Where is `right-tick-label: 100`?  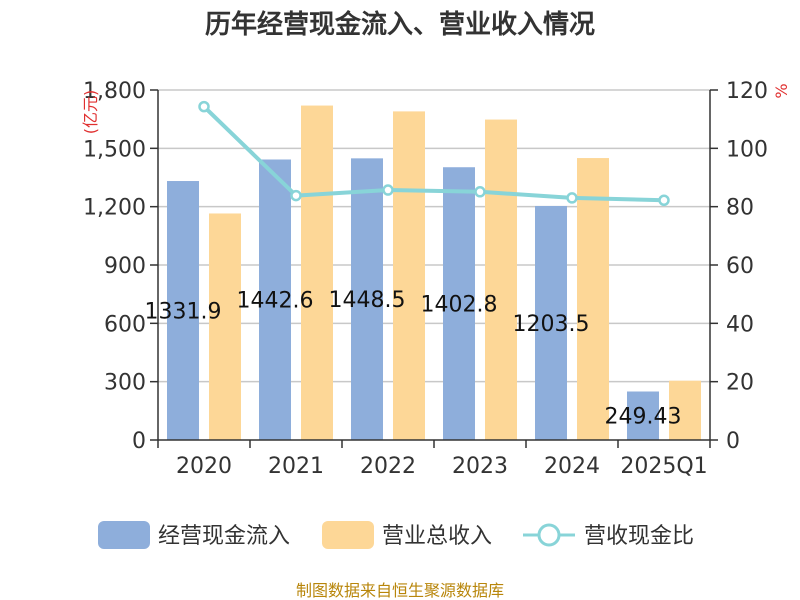 right-tick-label: 100 is located at coordinates (747, 149).